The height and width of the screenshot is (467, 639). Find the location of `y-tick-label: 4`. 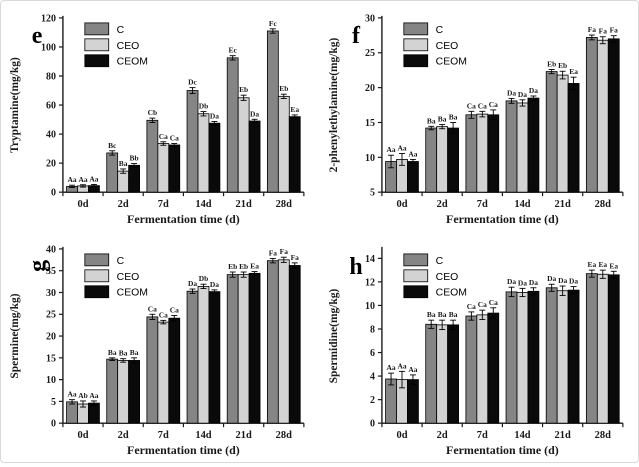

y-tick-label: 4 is located at coordinates (371, 376).